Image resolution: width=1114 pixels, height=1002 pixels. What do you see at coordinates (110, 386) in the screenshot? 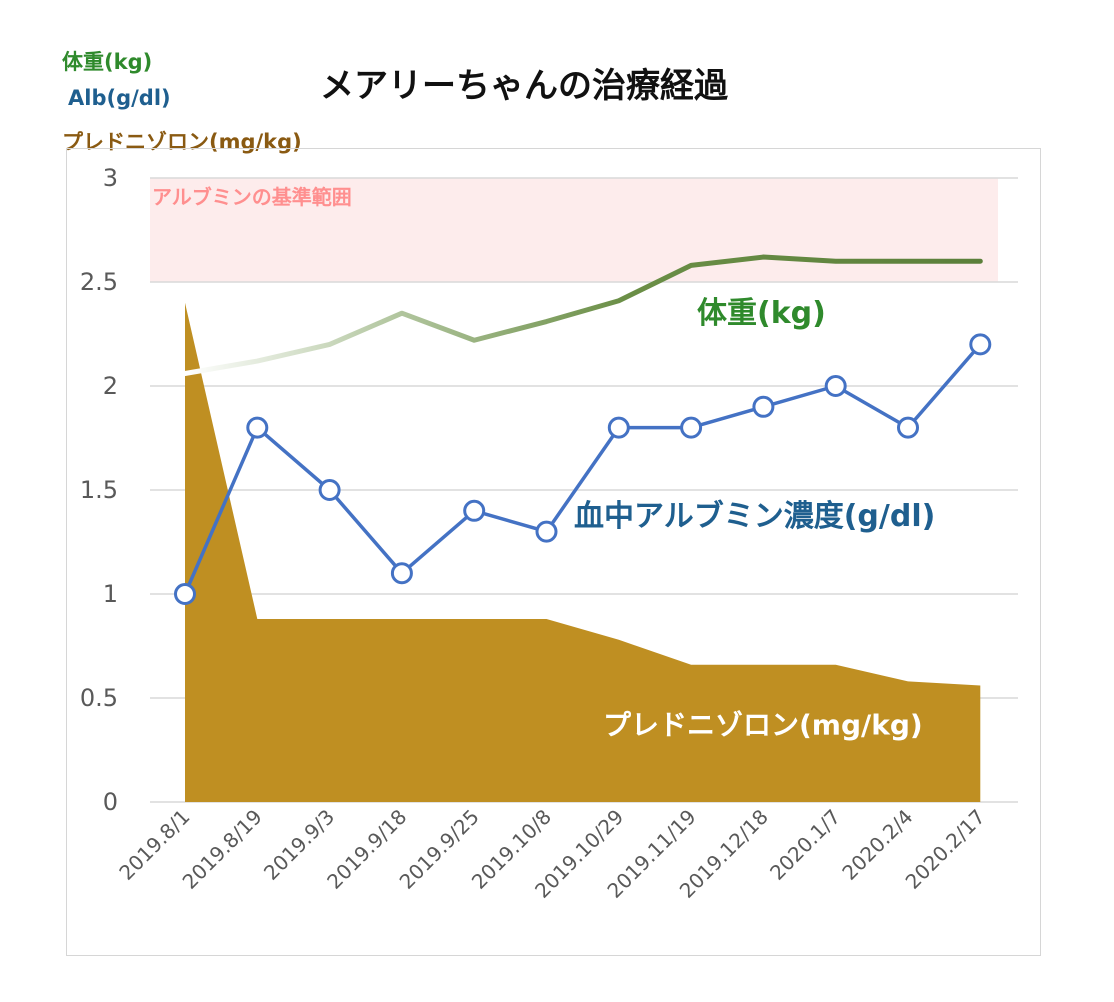
I see `y-tick-label: 2` at bounding box center [110, 386].